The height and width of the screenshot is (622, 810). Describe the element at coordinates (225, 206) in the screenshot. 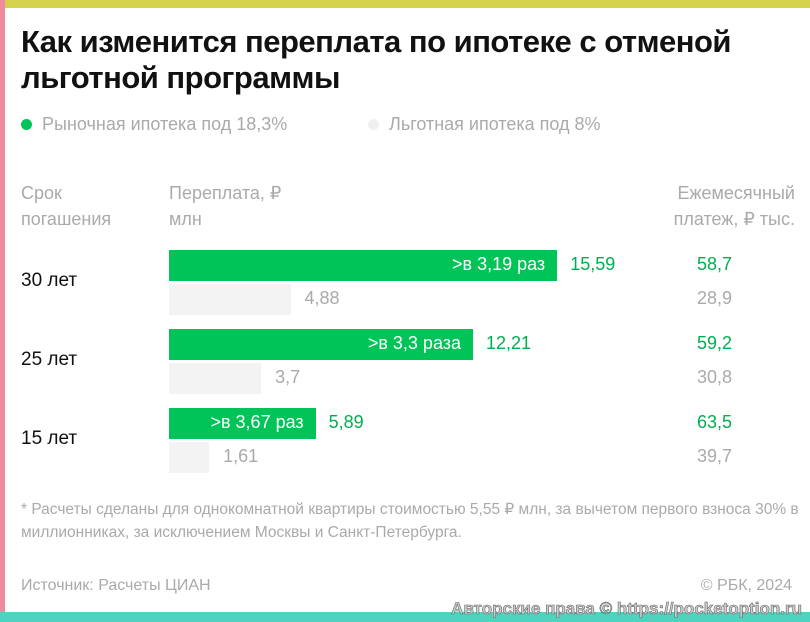

I see `header-overpay: Переплата, ₽ млн` at that location.